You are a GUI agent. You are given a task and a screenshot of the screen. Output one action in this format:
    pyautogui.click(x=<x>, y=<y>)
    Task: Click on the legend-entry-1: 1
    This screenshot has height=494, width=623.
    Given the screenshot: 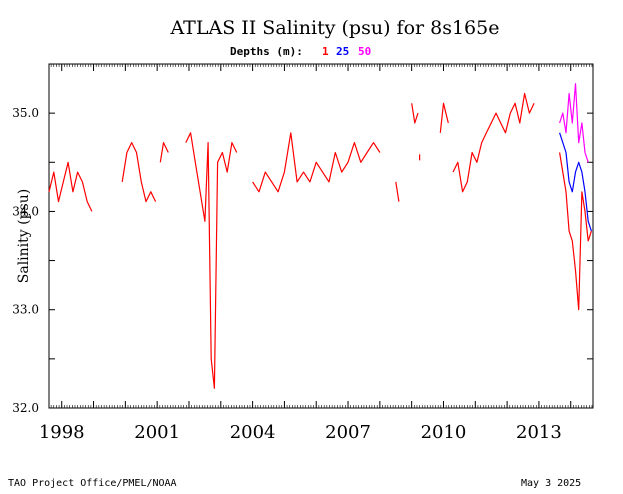 What is the action you would take?
    pyautogui.click(x=325, y=51)
    